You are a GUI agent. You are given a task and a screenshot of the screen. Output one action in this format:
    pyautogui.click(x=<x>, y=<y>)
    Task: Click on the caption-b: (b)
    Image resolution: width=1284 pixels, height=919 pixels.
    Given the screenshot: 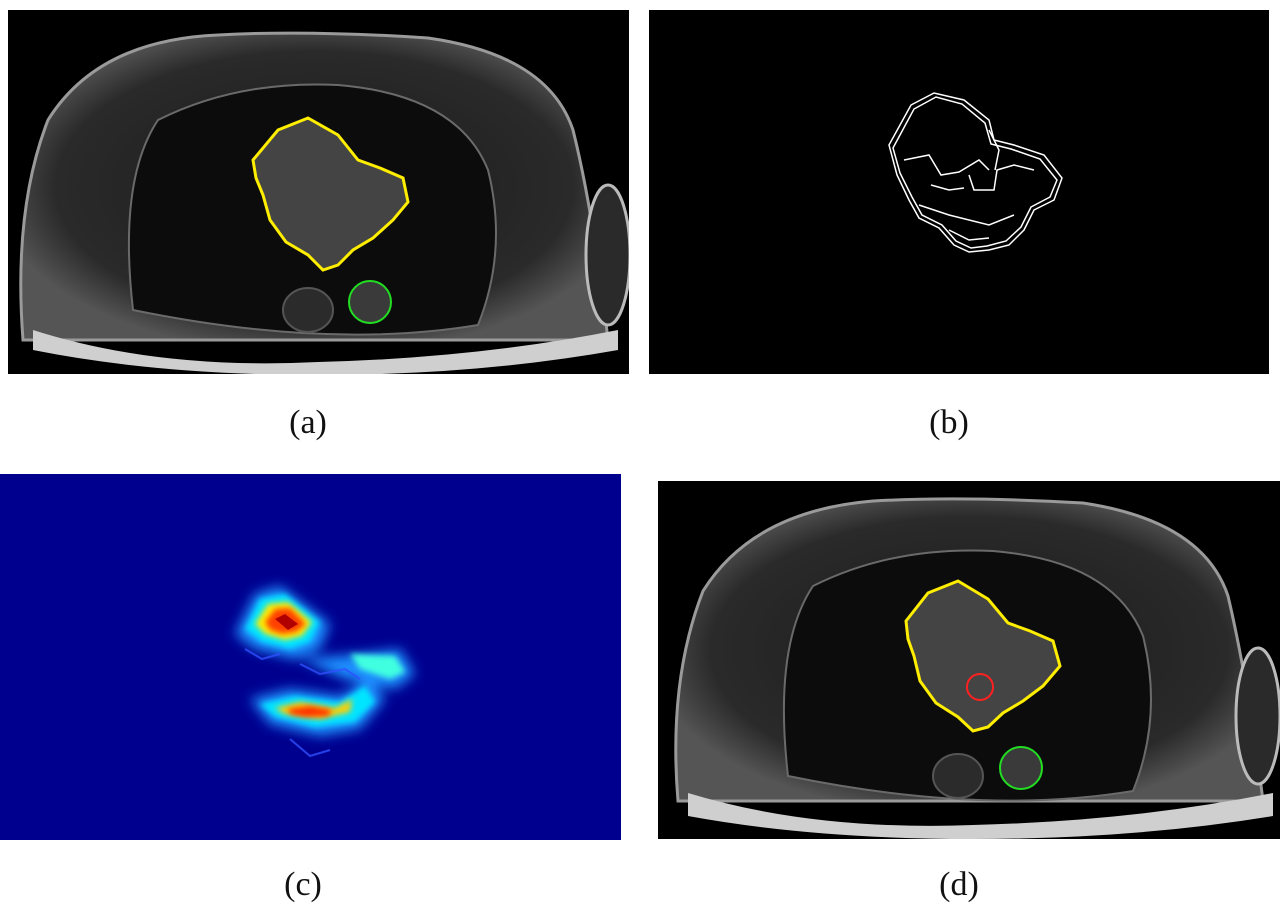 What is the action you would take?
    pyautogui.click(x=949, y=422)
    